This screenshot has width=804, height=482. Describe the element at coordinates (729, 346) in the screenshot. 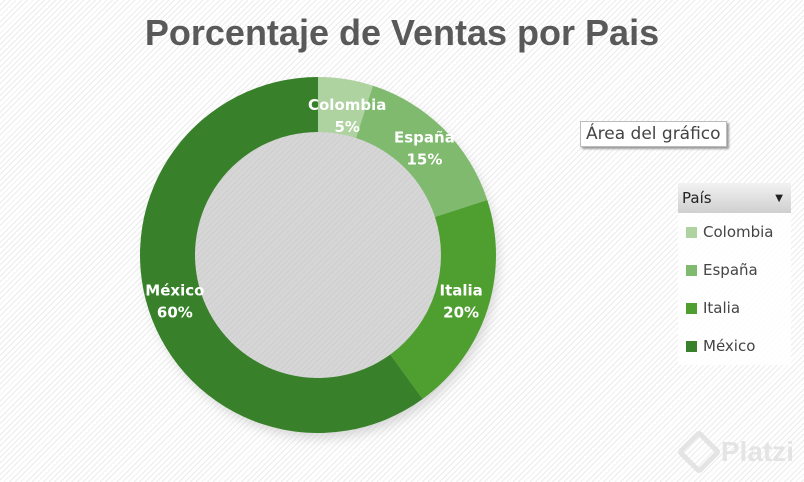

I see `legend-label: México` at that location.